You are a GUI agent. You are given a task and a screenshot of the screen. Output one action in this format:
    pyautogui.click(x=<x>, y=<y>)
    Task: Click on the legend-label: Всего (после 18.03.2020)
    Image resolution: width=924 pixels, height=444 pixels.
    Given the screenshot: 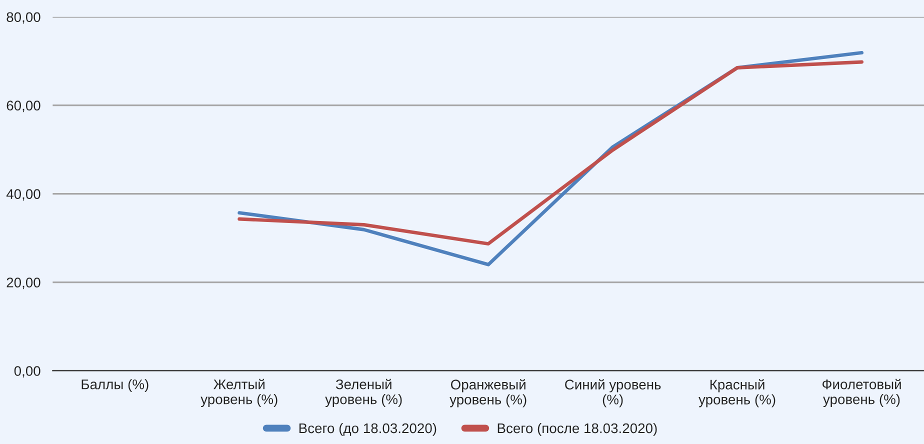 What is the action you would take?
    pyautogui.click(x=577, y=429)
    